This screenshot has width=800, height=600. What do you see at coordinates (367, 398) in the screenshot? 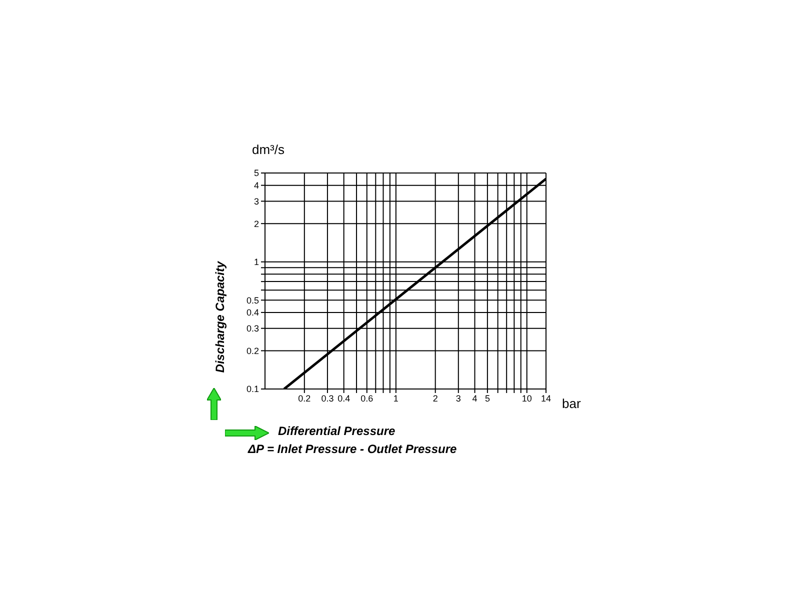
I see `x-tick-label: 0.6` at bounding box center [367, 398].